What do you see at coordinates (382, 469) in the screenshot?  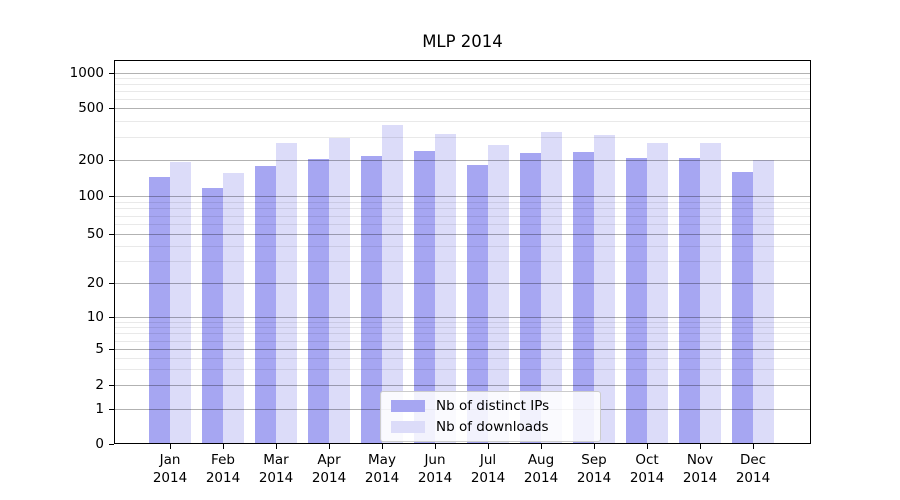 I see `x-tick-label: May 2014` at bounding box center [382, 469].